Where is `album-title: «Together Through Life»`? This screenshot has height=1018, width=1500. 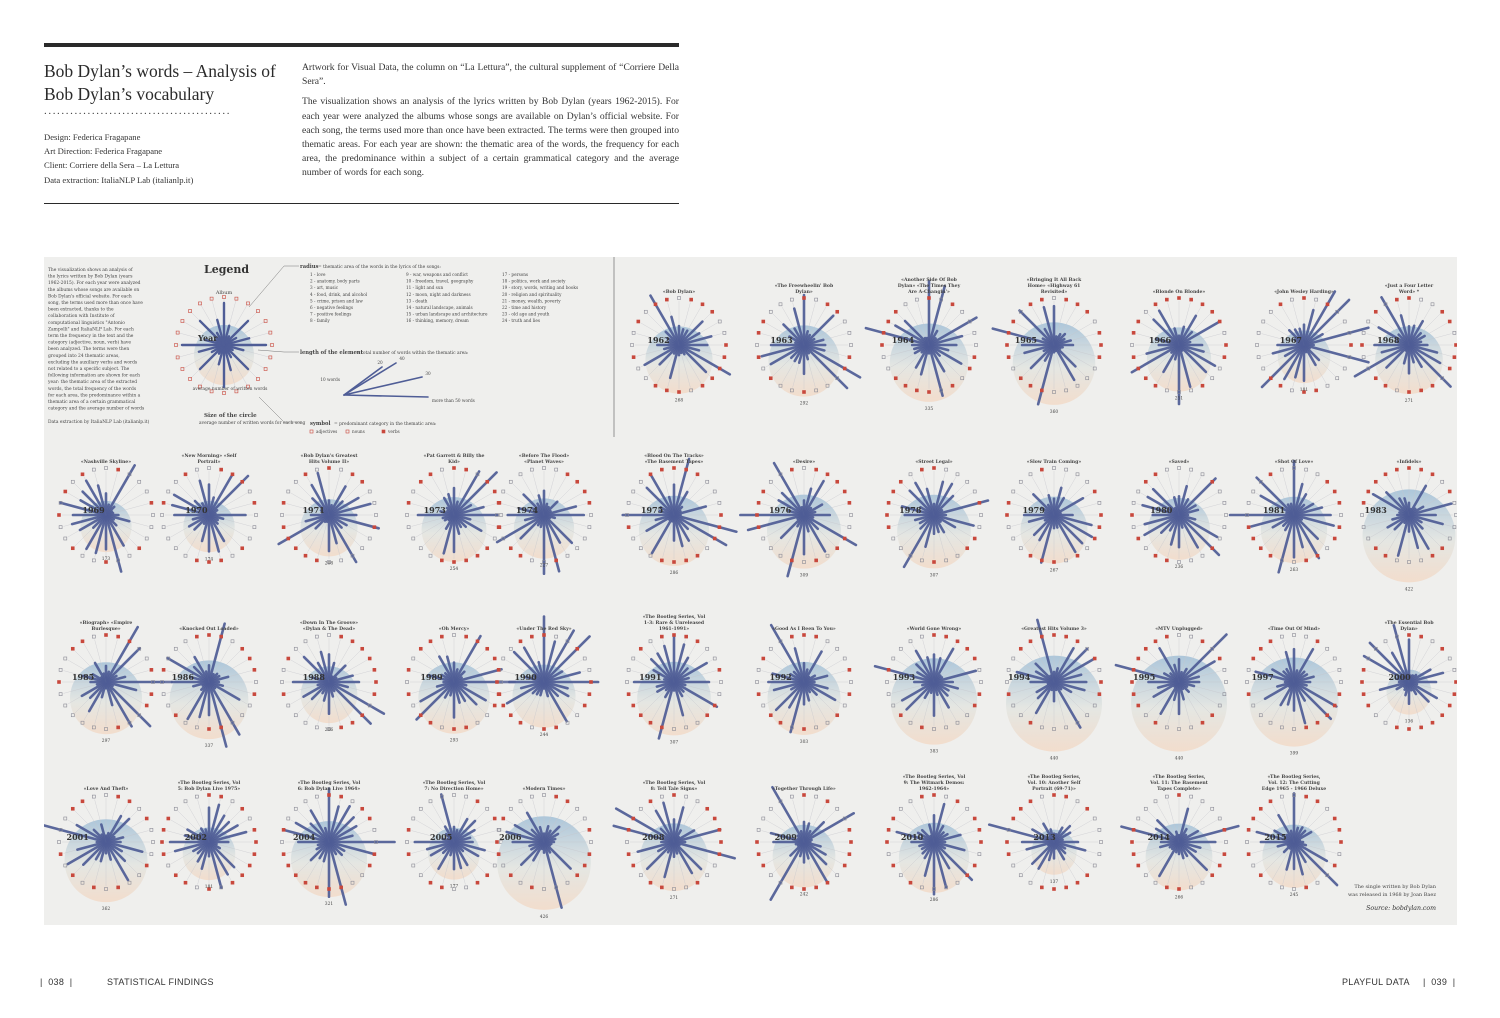
album-title: «Together Through Life» is located at coordinates (804, 789).